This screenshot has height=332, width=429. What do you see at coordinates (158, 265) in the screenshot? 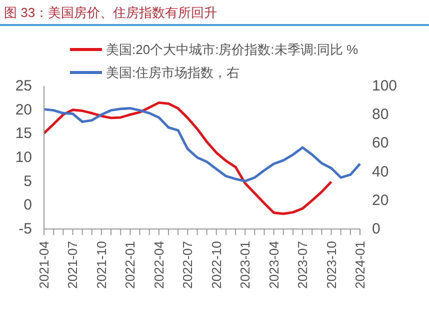
I see `x-tick-label: 2022-04` at bounding box center [158, 265].